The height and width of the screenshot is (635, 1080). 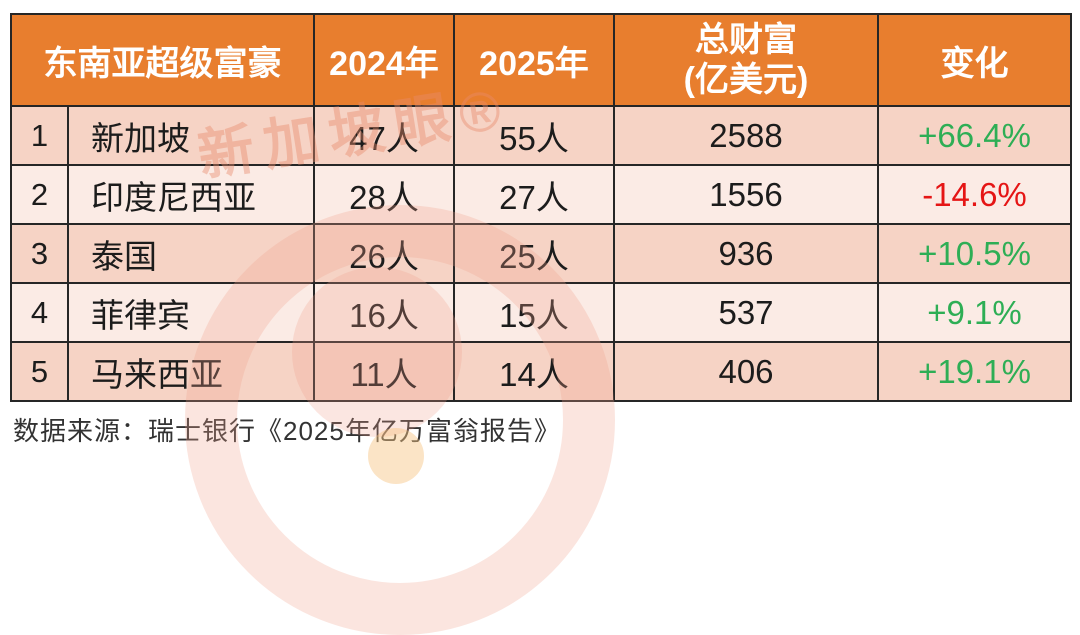 What do you see at coordinates (974, 60) in the screenshot?
I see `header-cell-change: 变化` at bounding box center [974, 60].